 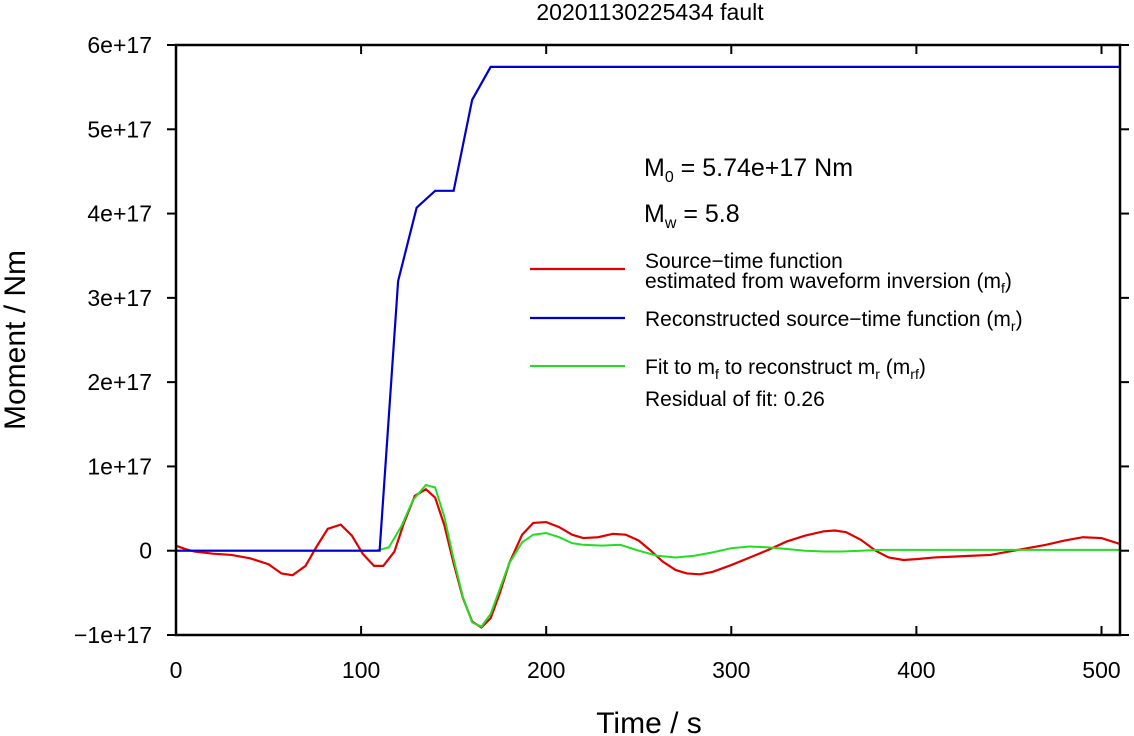 I want to click on residual-annotation: Residual of fit: 0.26, so click(x=735, y=399).